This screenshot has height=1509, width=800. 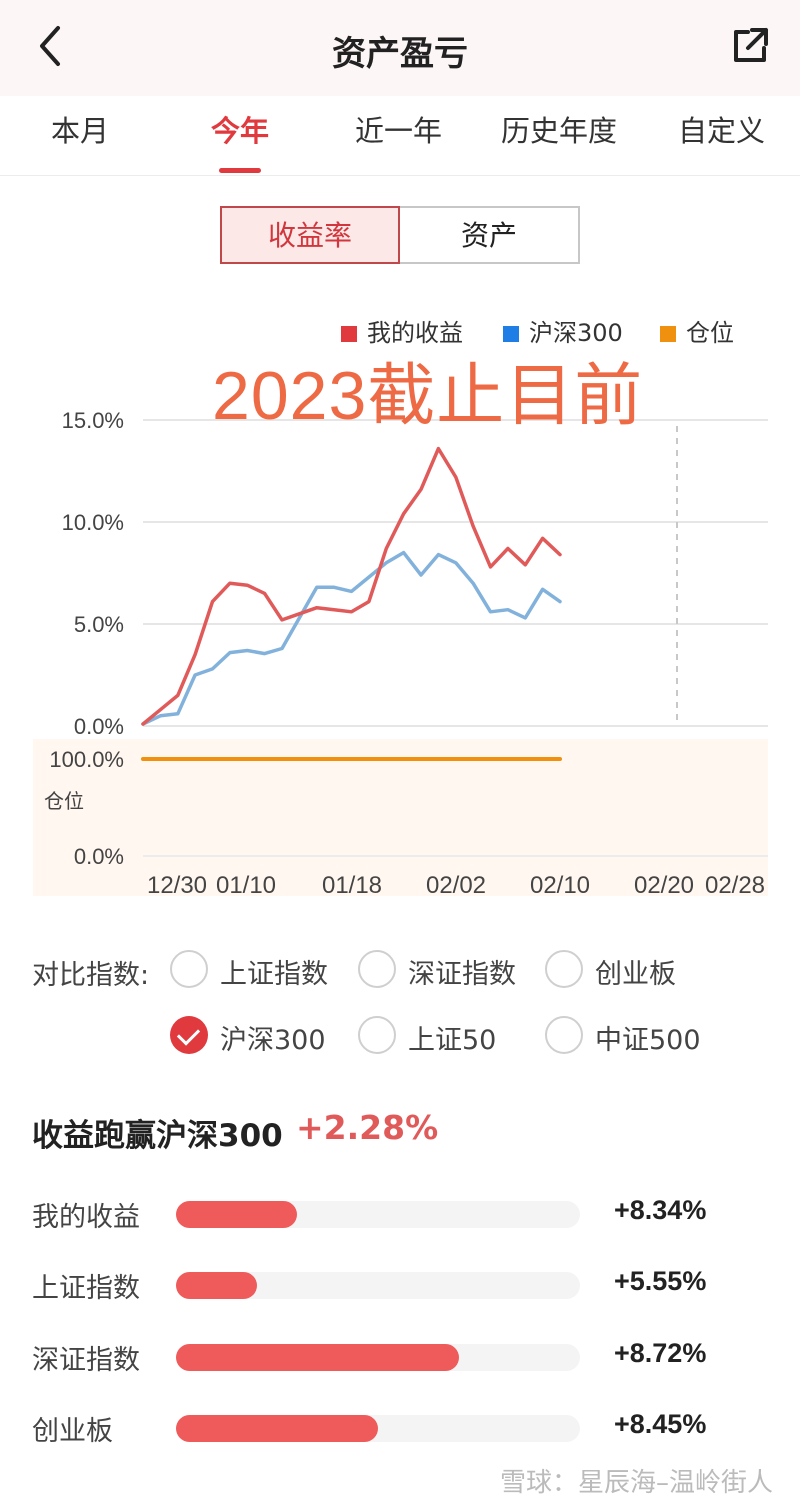 What do you see at coordinates (91, 975) in the screenshot?
I see `compare-index-label: 对比指数:` at bounding box center [91, 975].